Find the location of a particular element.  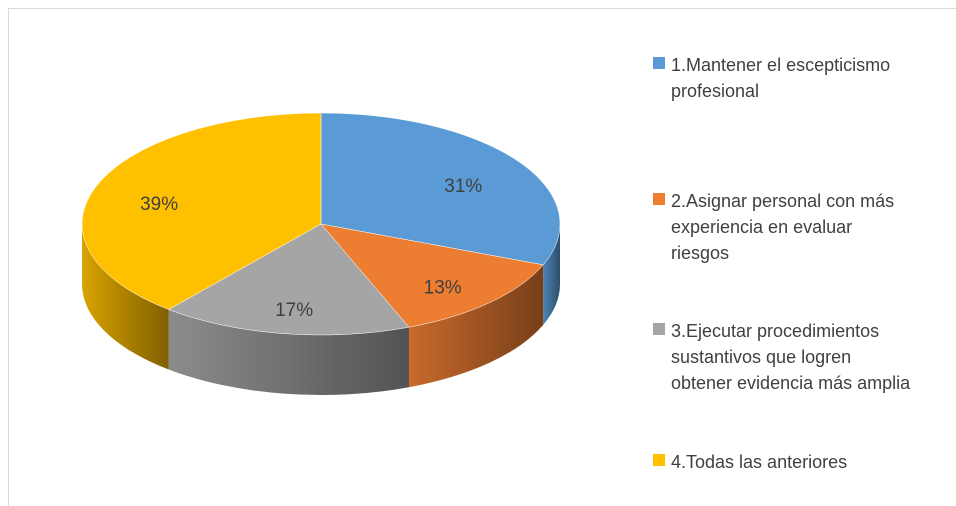

legend-label: 4.Todas las anteriores is located at coordinates (759, 462).